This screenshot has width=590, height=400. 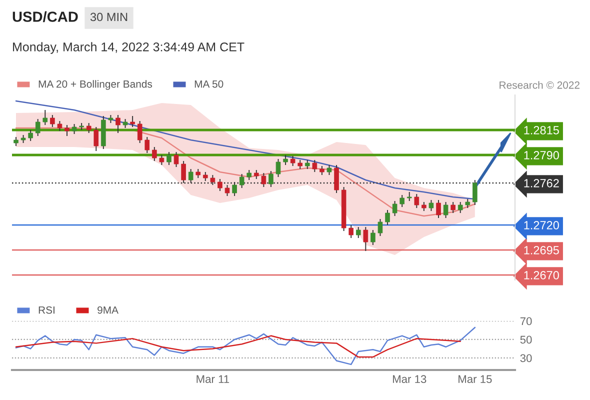 I want to click on y-tick-label: 1.2670, so click(x=541, y=275).